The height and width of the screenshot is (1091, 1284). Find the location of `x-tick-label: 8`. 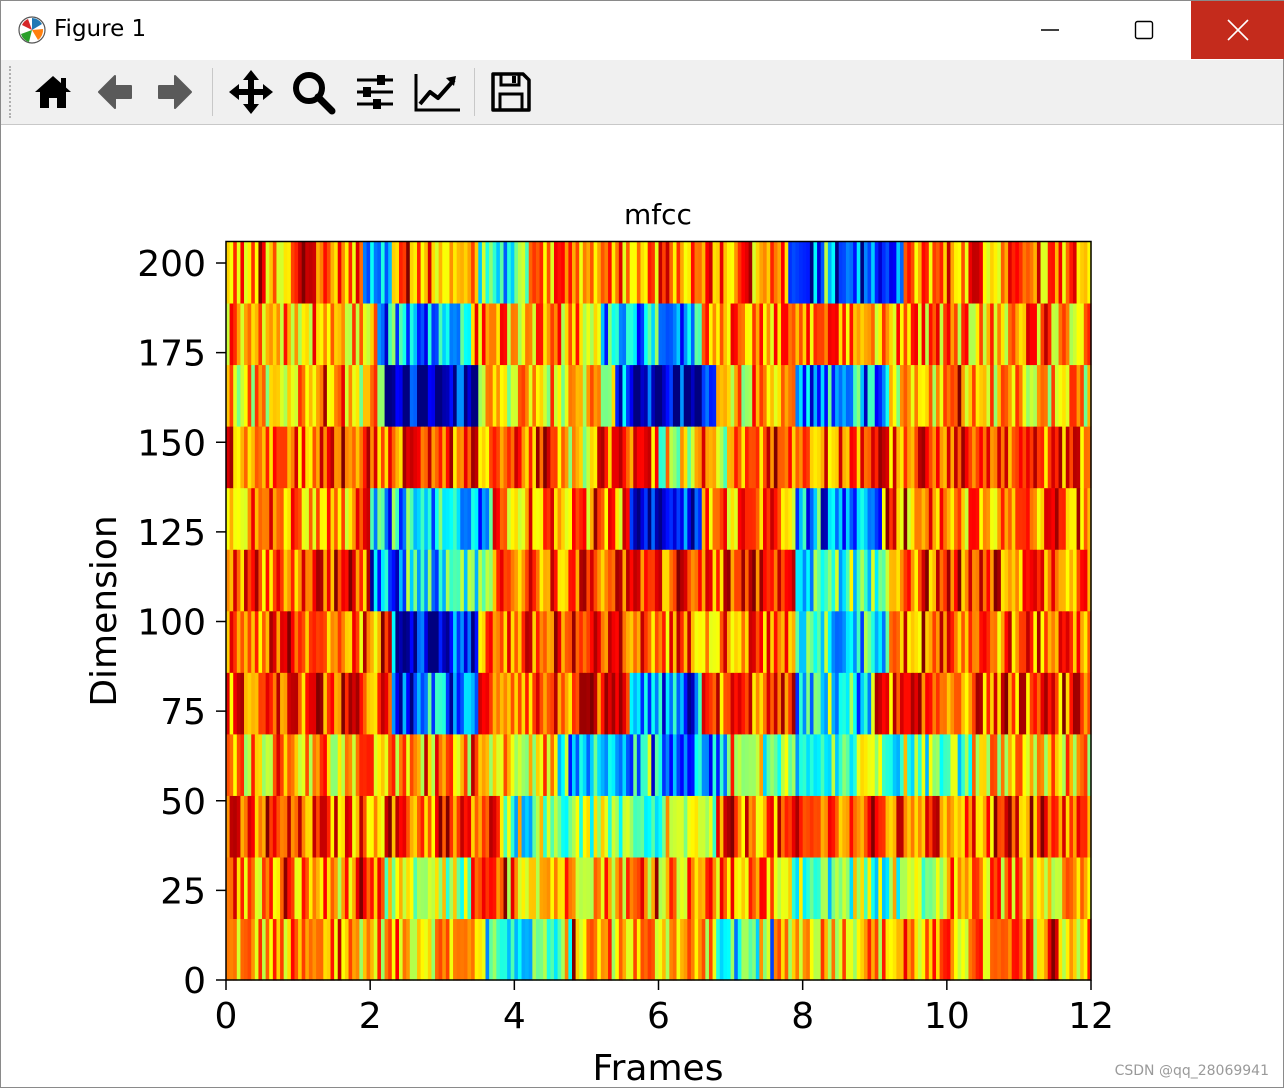

x-tick-label: 8 is located at coordinates (802, 1016).